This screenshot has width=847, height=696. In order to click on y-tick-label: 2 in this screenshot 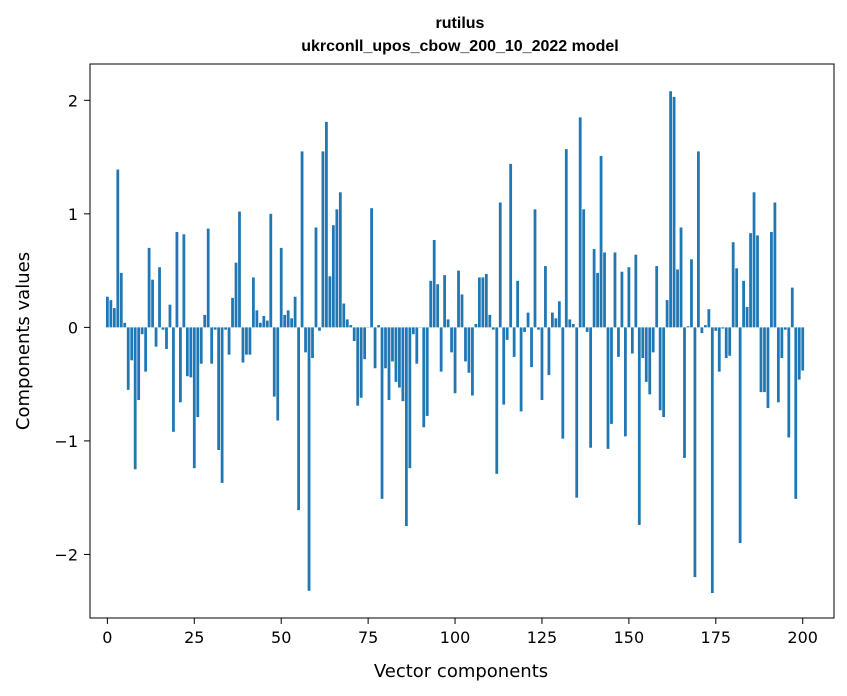, I will do `click(73, 100)`.